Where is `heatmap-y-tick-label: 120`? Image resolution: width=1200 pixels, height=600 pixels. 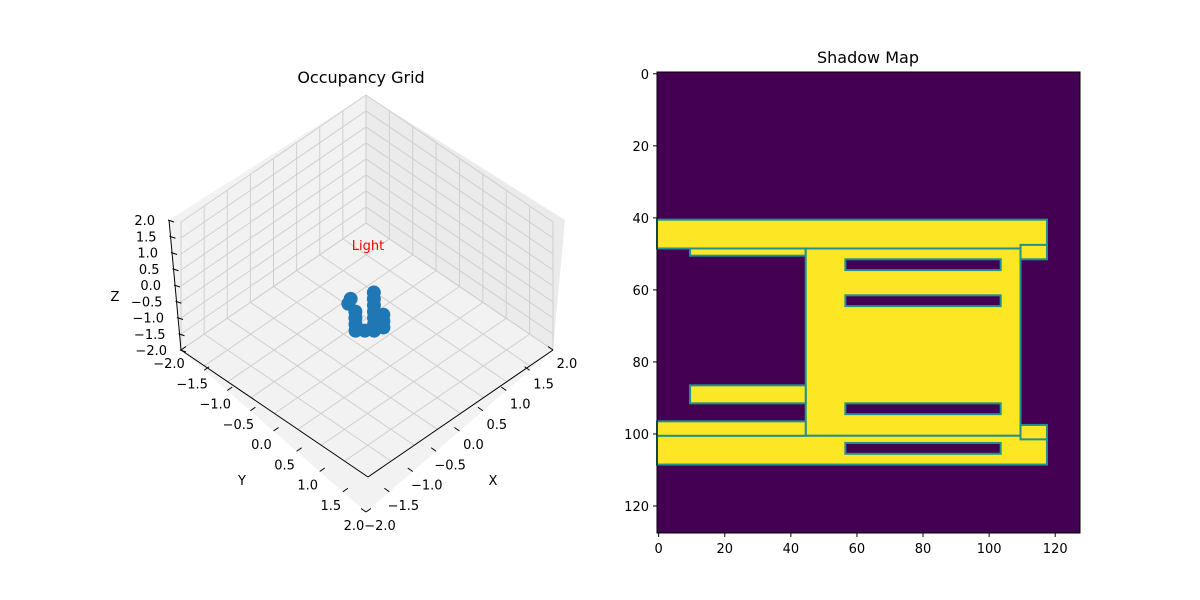 heatmap-y-tick-label: 120 is located at coordinates (636, 507).